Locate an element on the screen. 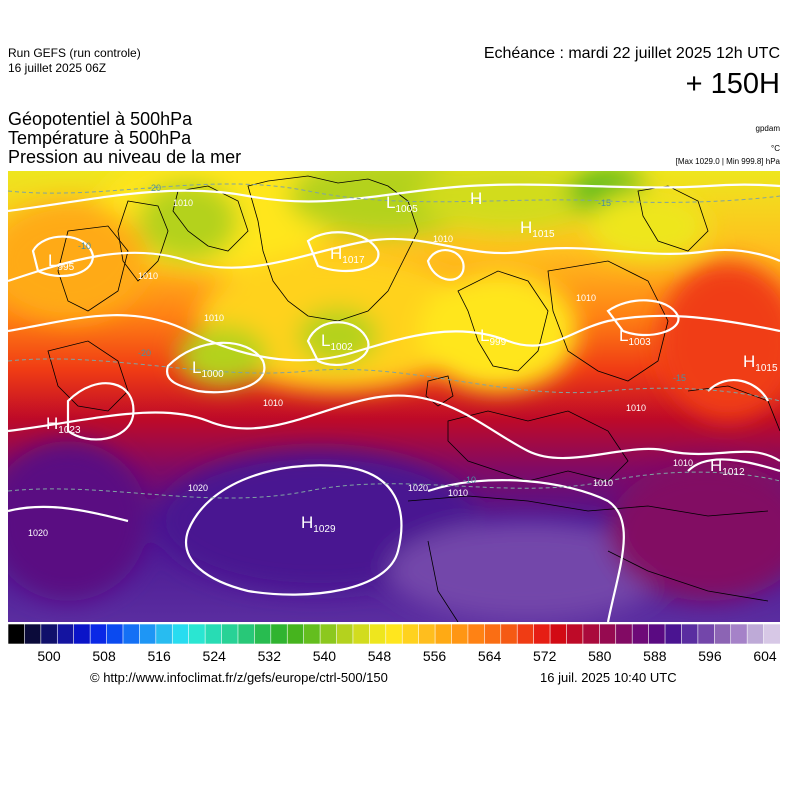 This screenshot has height=789, width=788. colorbar-svg is located at coordinates (394, 634).